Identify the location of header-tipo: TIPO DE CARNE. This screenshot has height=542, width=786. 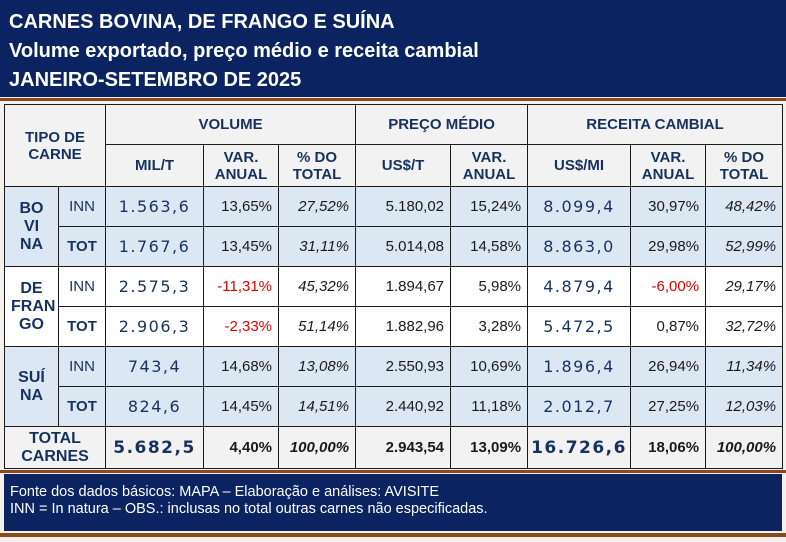
(55, 145).